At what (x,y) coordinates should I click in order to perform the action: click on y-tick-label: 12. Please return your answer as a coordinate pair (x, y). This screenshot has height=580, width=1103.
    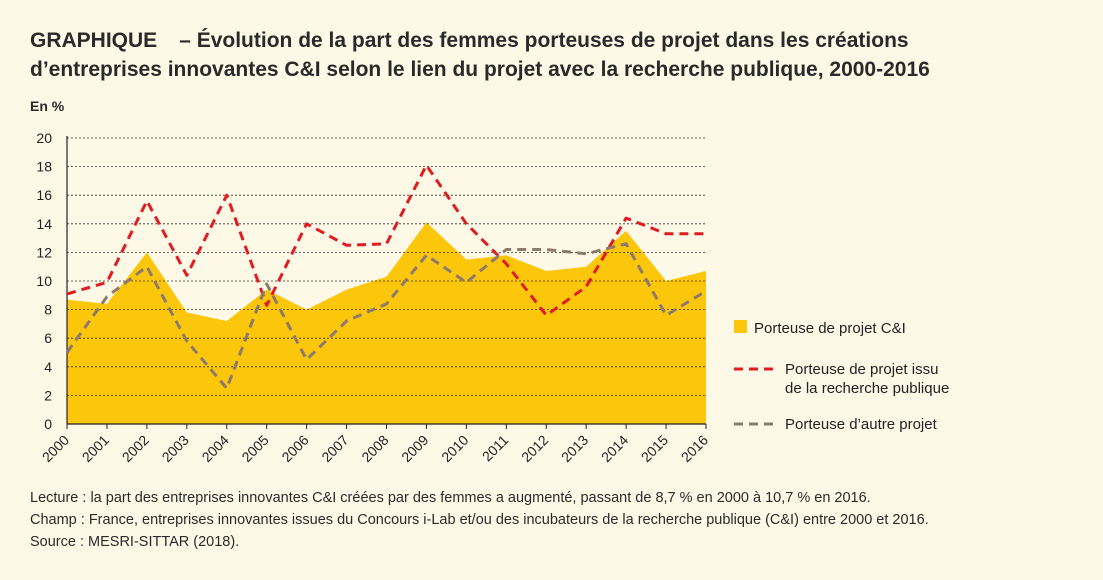
    Looking at the image, I should click on (44, 252).